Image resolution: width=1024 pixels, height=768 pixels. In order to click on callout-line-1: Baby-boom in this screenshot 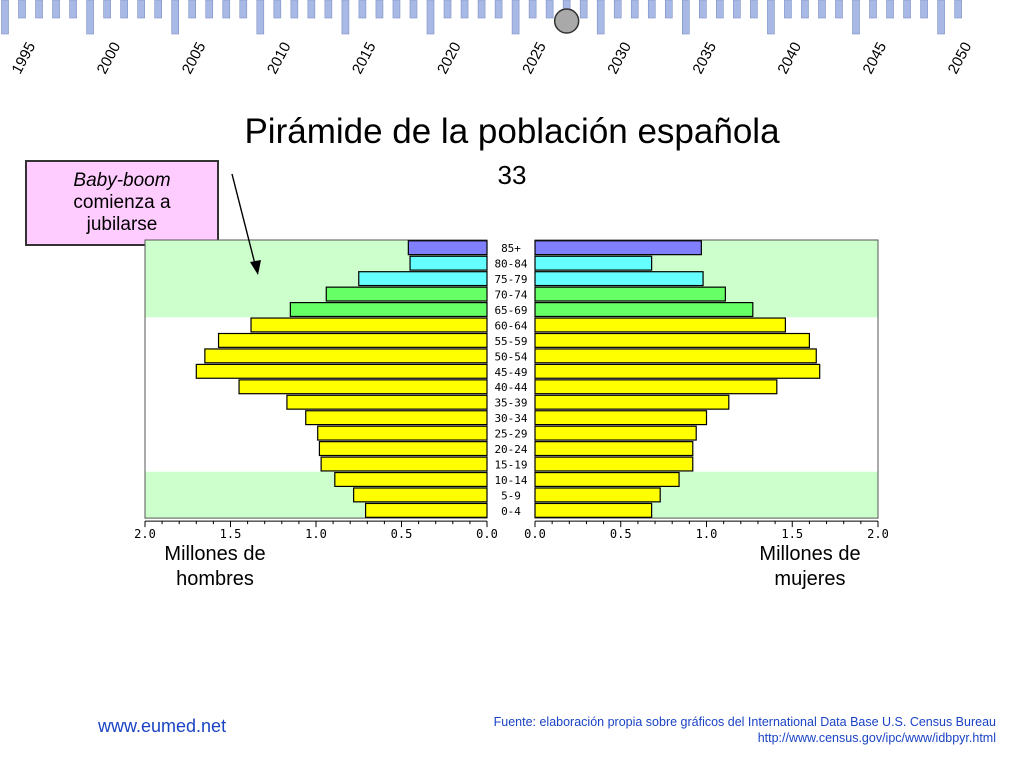, I will do `click(122, 180)`.